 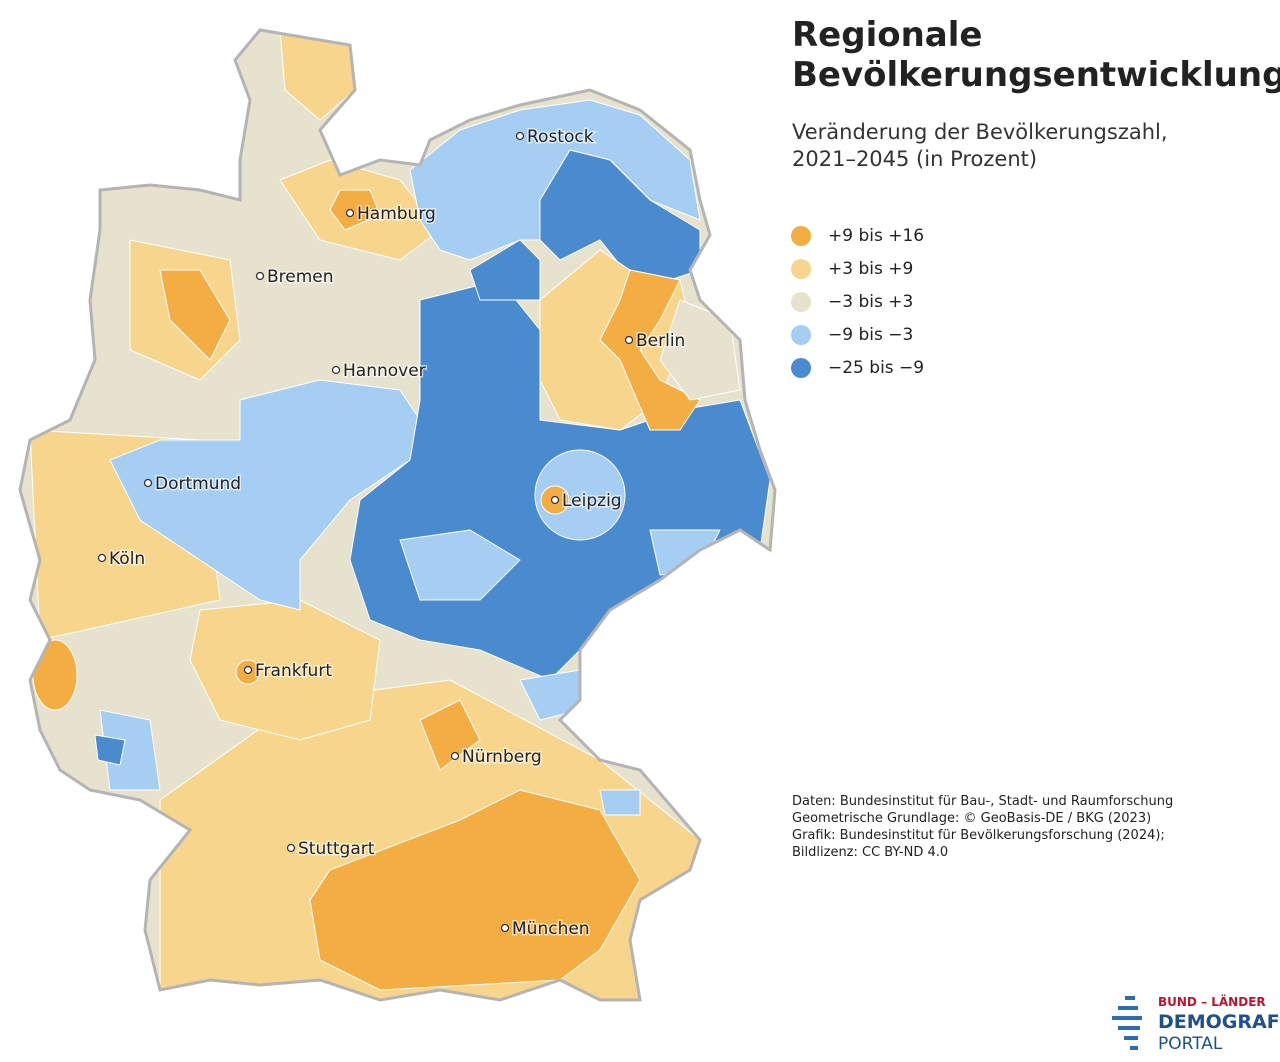 What do you see at coordinates (1212, 1001) in the screenshot?
I see `logo-text: BUND – LÄNDER` at bounding box center [1212, 1001].